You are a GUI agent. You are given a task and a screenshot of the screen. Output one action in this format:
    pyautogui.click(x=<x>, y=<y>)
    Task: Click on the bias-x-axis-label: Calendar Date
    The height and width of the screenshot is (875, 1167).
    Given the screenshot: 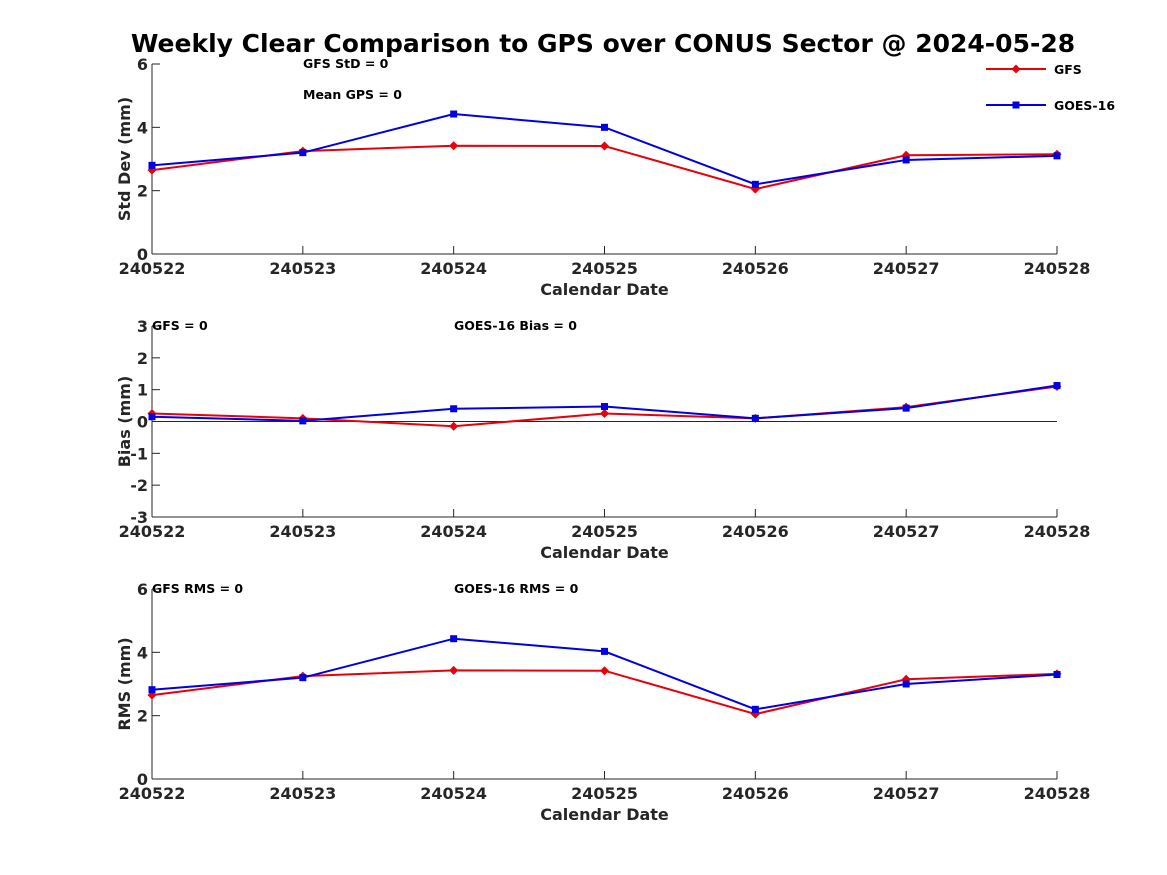 What is the action you would take?
    pyautogui.click(x=604, y=552)
    